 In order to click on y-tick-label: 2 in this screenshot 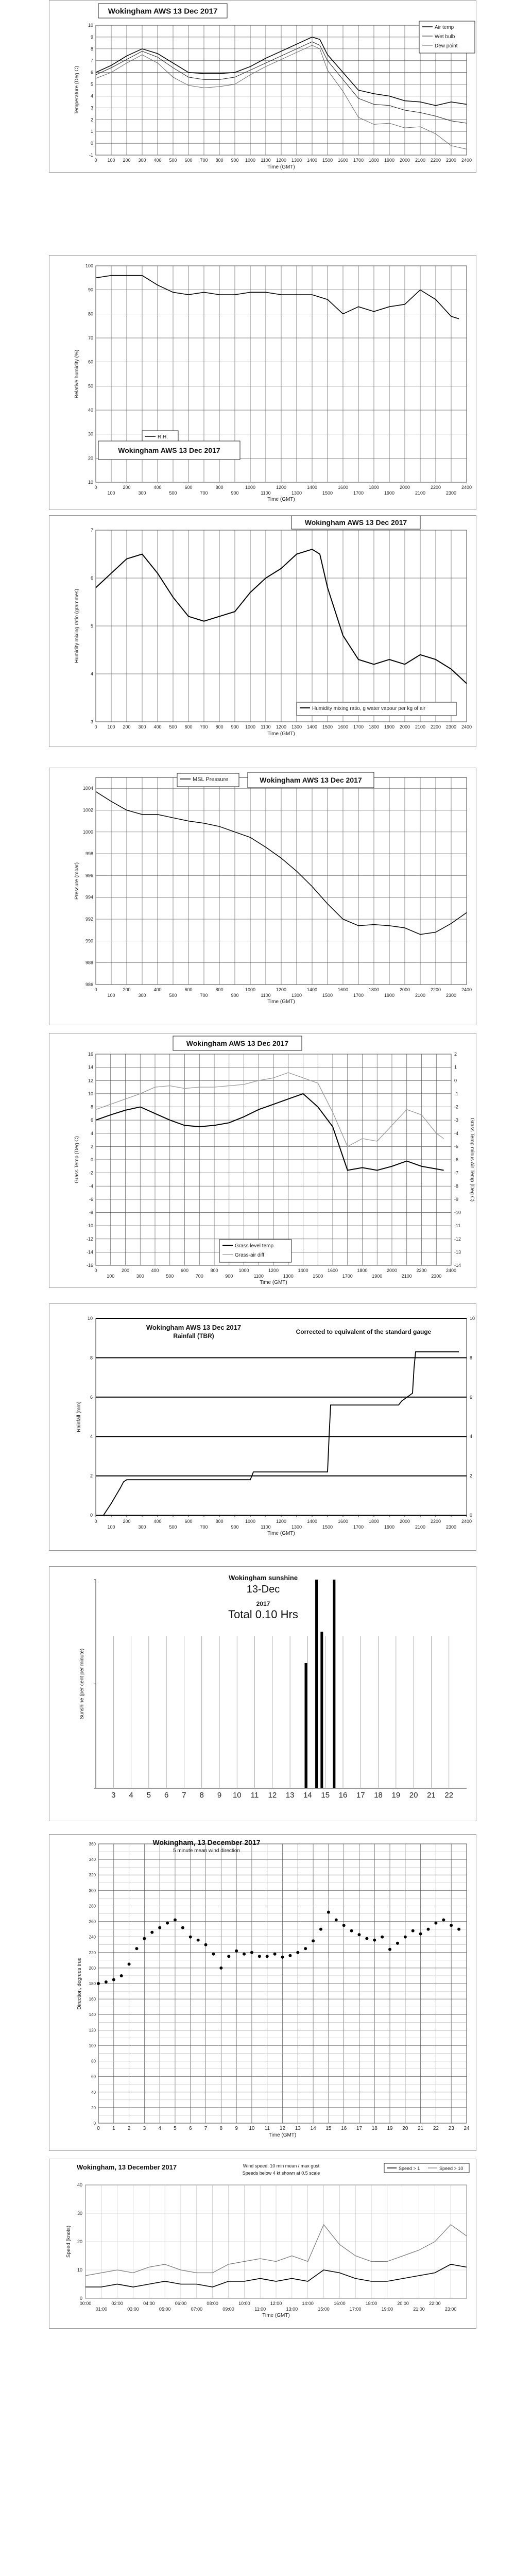, I will do `click(92, 119)`.